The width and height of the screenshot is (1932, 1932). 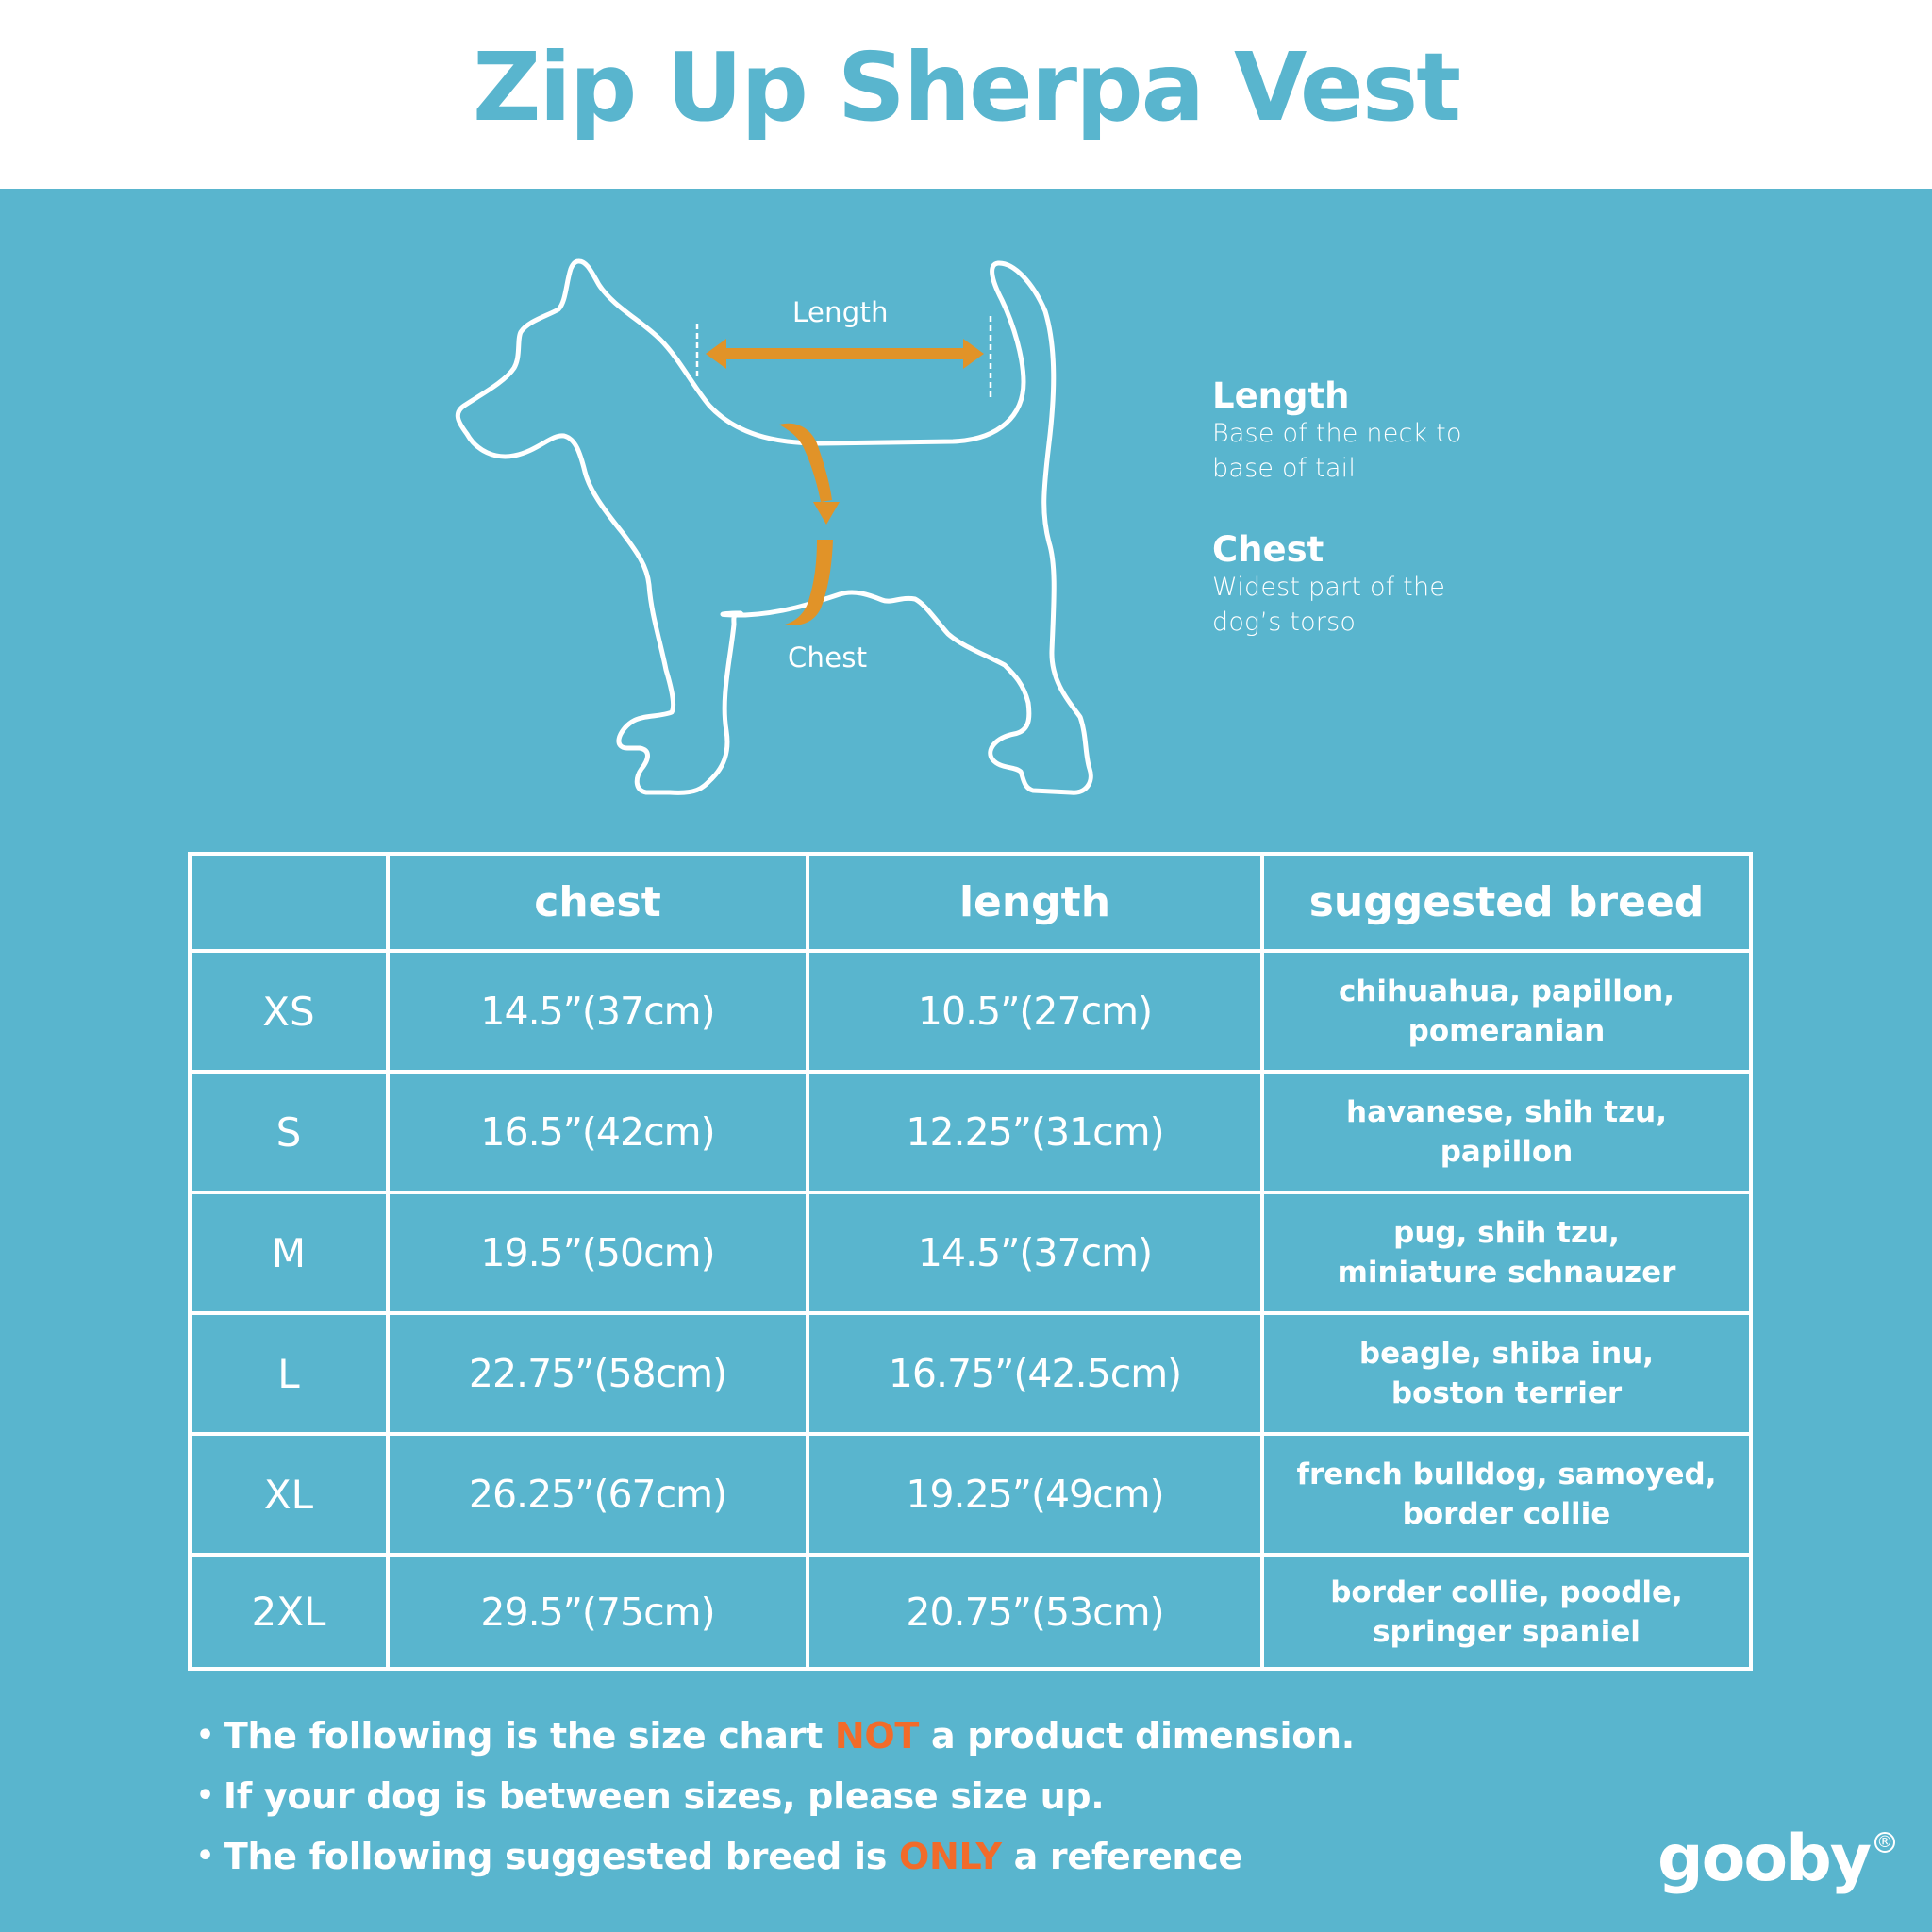 I want to click on breed-line: pomeranian, so click(x=1506, y=1031).